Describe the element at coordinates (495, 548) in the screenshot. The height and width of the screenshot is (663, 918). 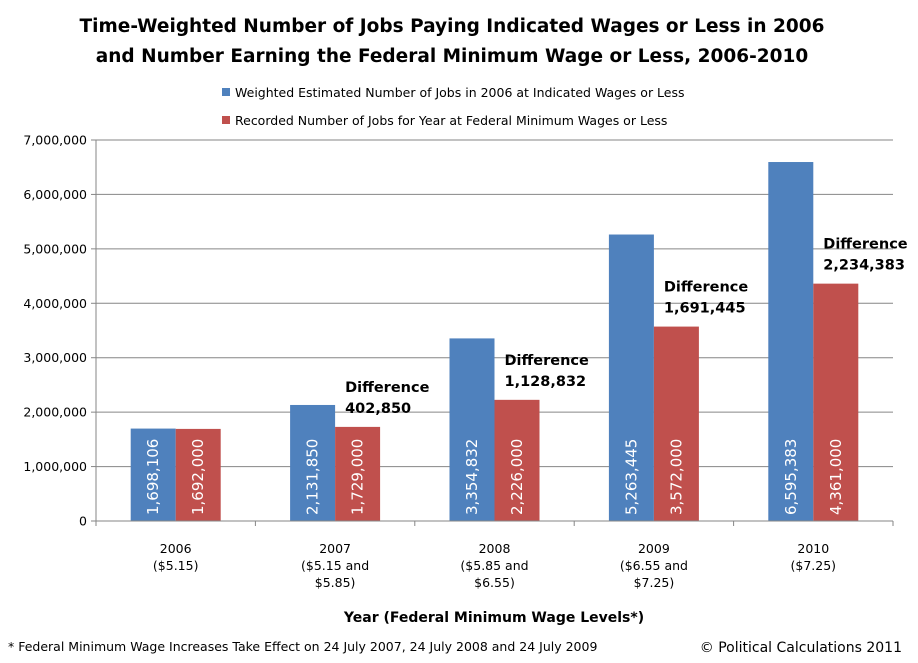
I see `x-category-label: 2008` at that location.